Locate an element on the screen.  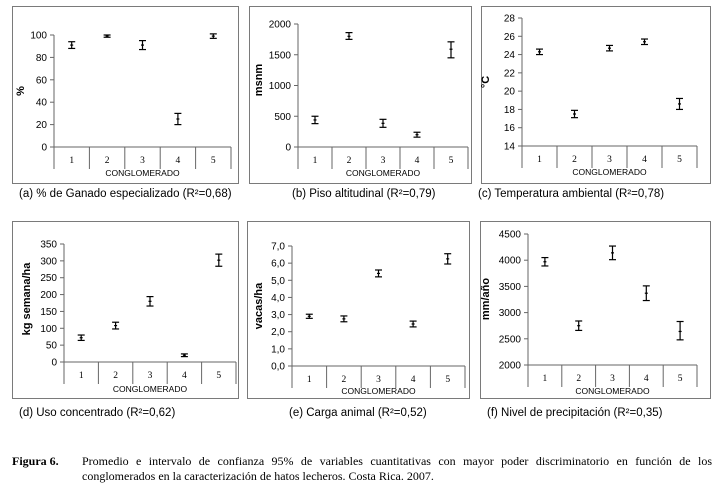
y-tick-label: 16 is located at coordinates (510, 128).